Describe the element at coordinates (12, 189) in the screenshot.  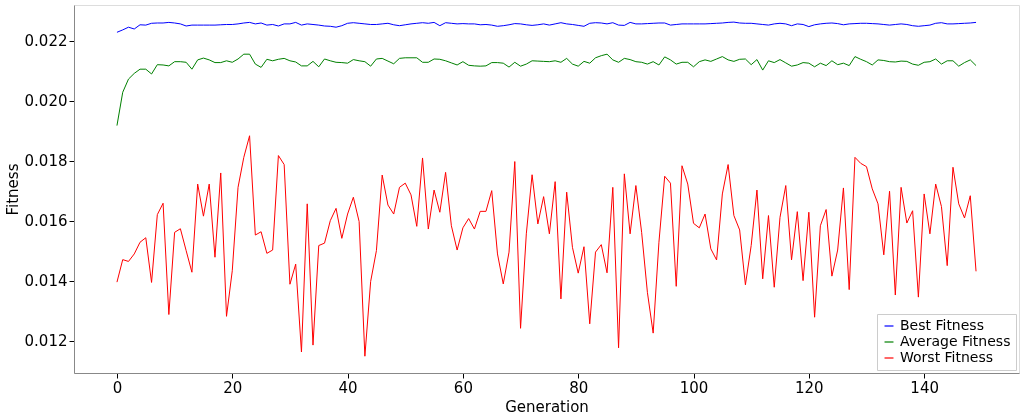
I see `y-axis-title: Fitness` at that location.